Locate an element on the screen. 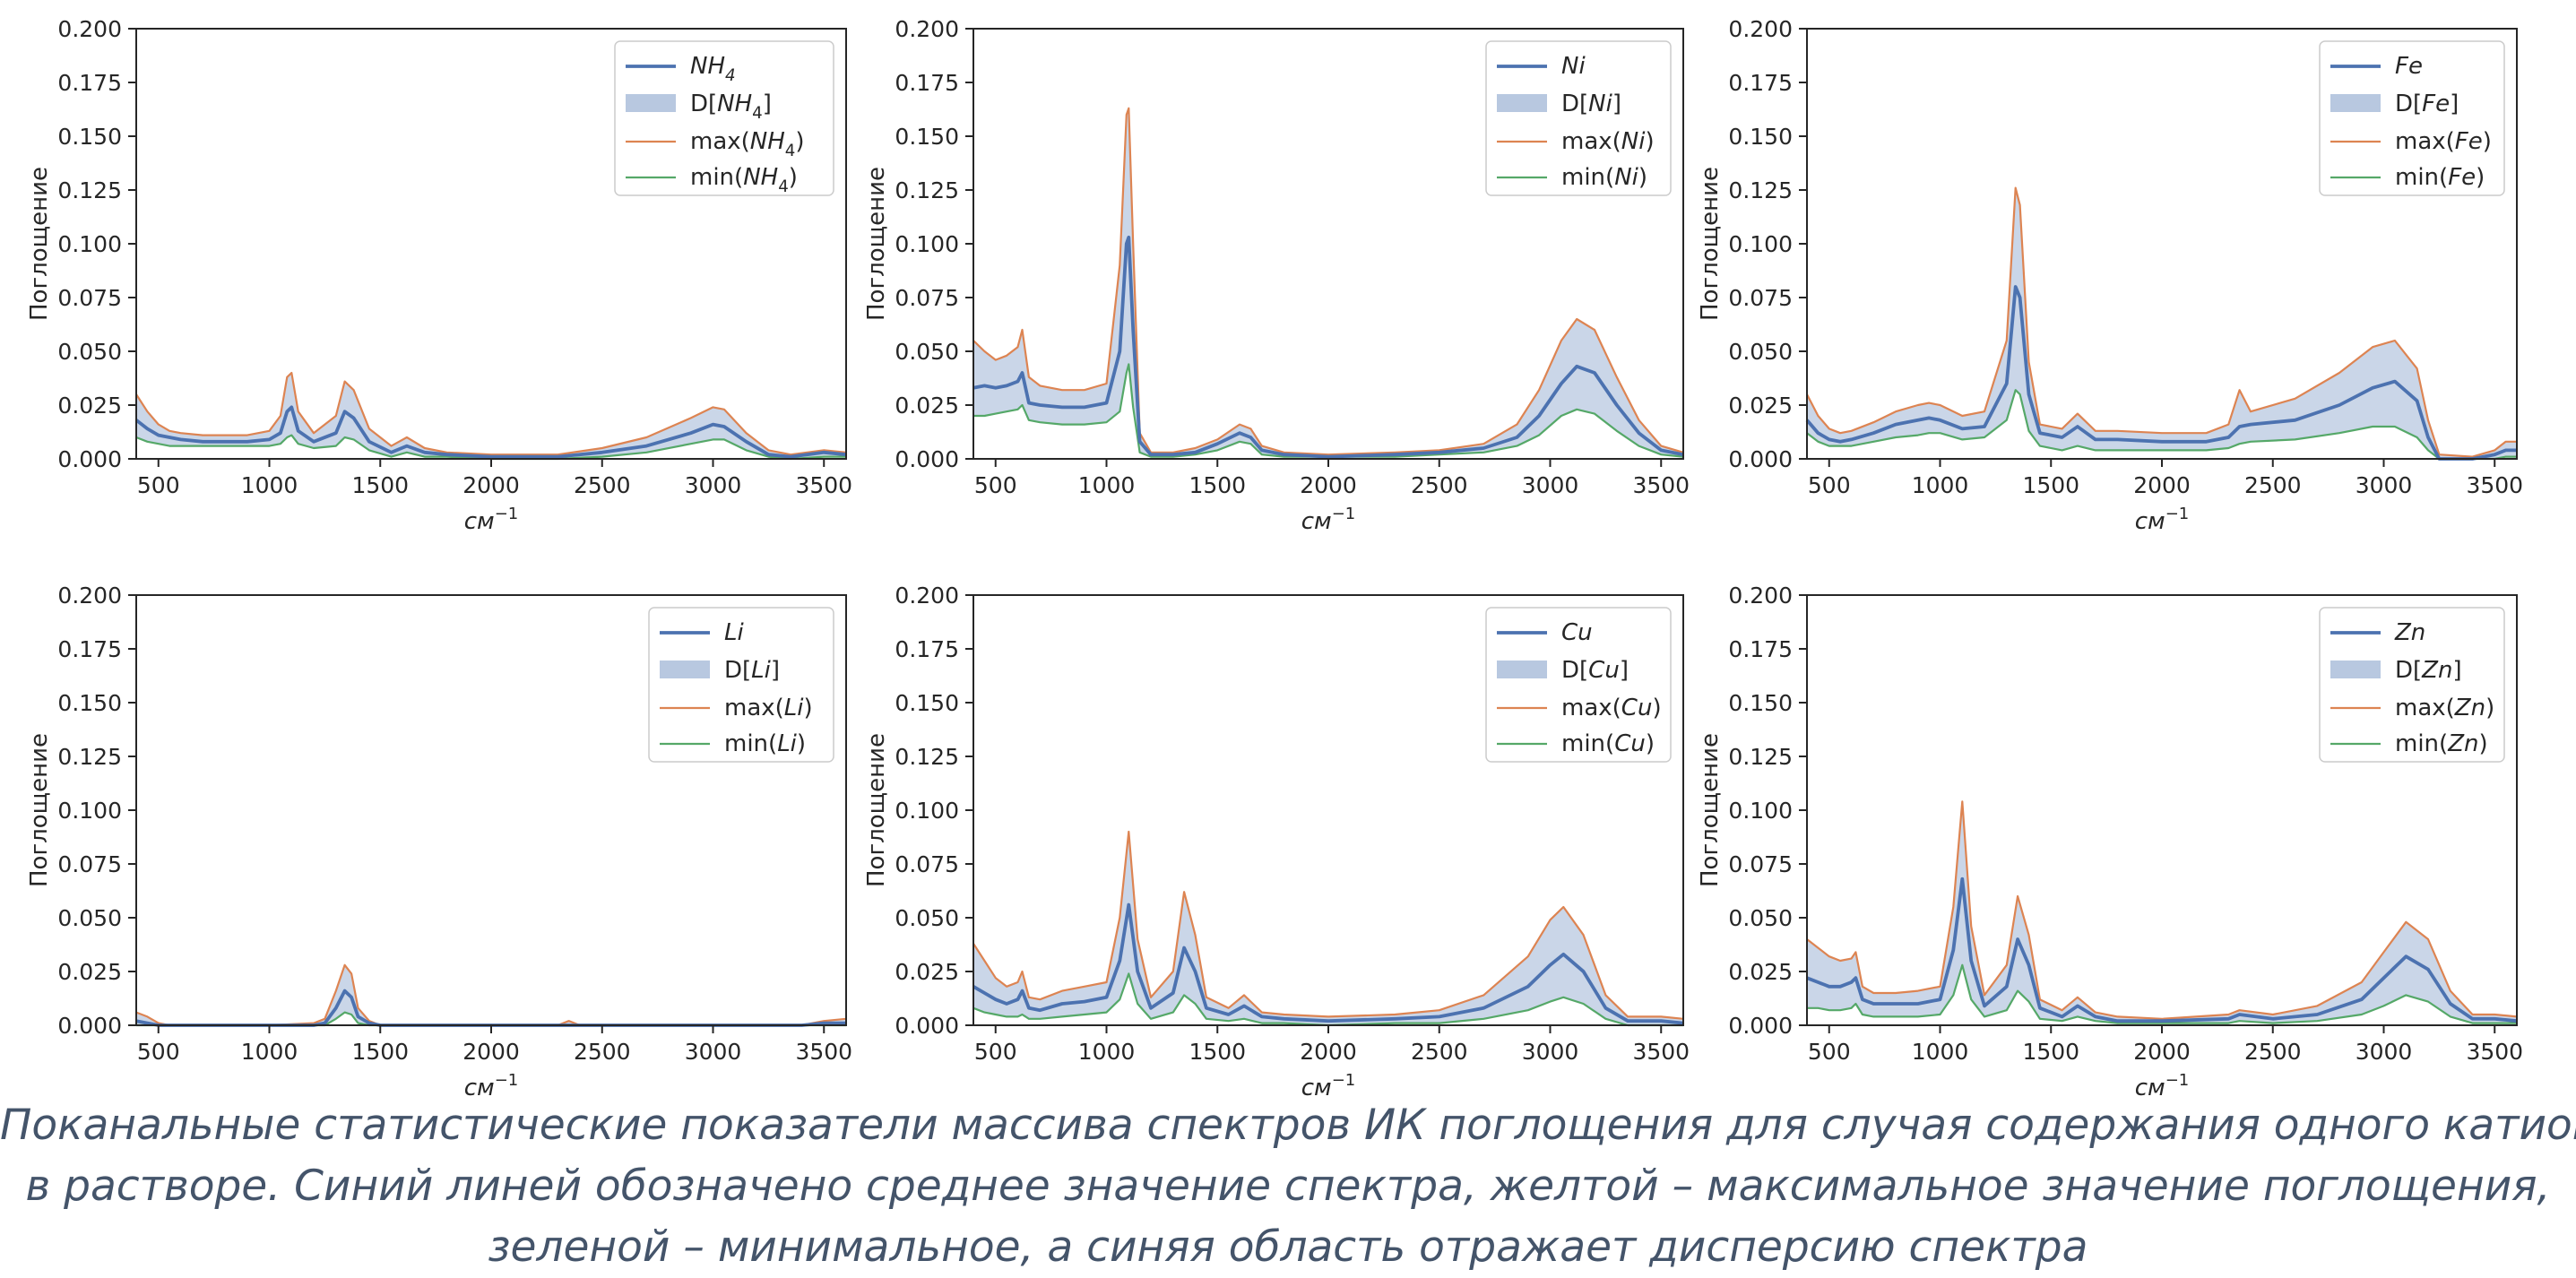  legend-band-label: D[Fe] is located at coordinates (2427, 104).